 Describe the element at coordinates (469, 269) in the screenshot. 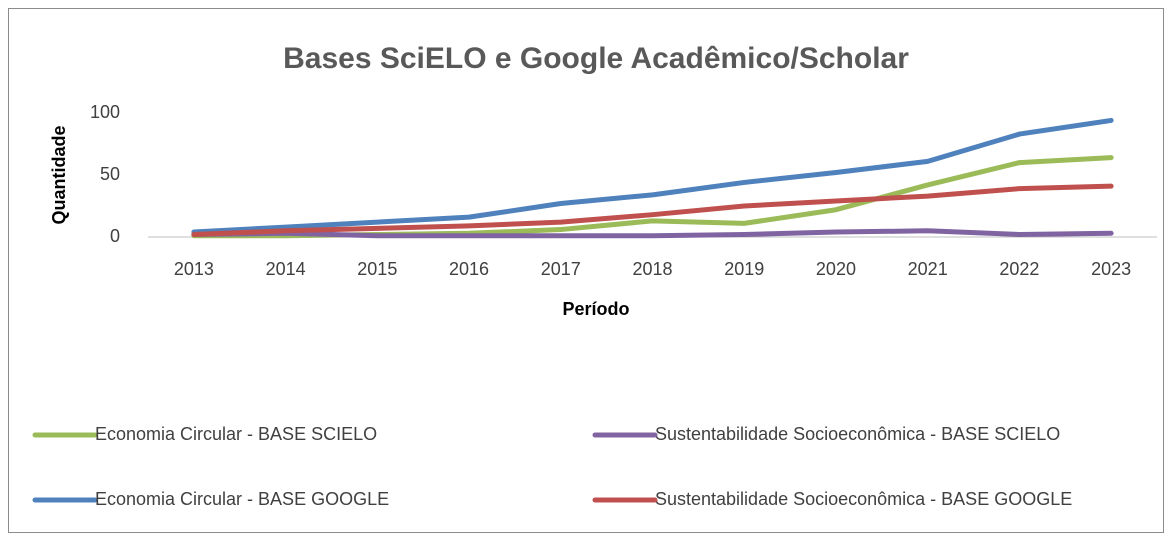

I see `x-tick-label: 2016` at that location.